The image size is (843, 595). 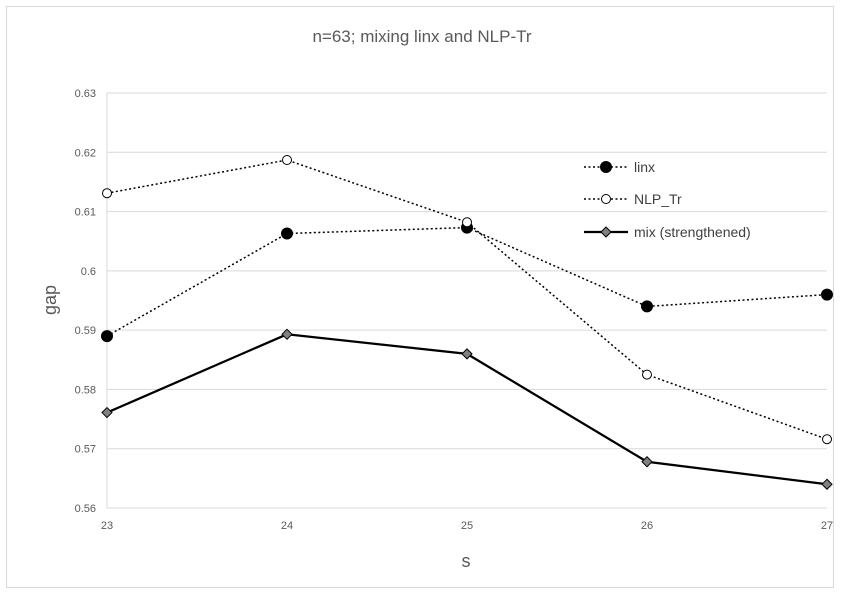 I want to click on x-tick-label: 24, so click(x=287, y=526).